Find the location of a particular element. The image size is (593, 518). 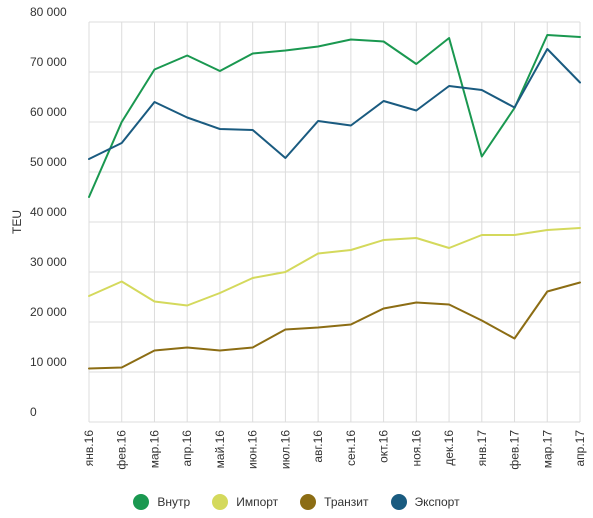

y-tick-label: 50 000 is located at coordinates (48, 162).